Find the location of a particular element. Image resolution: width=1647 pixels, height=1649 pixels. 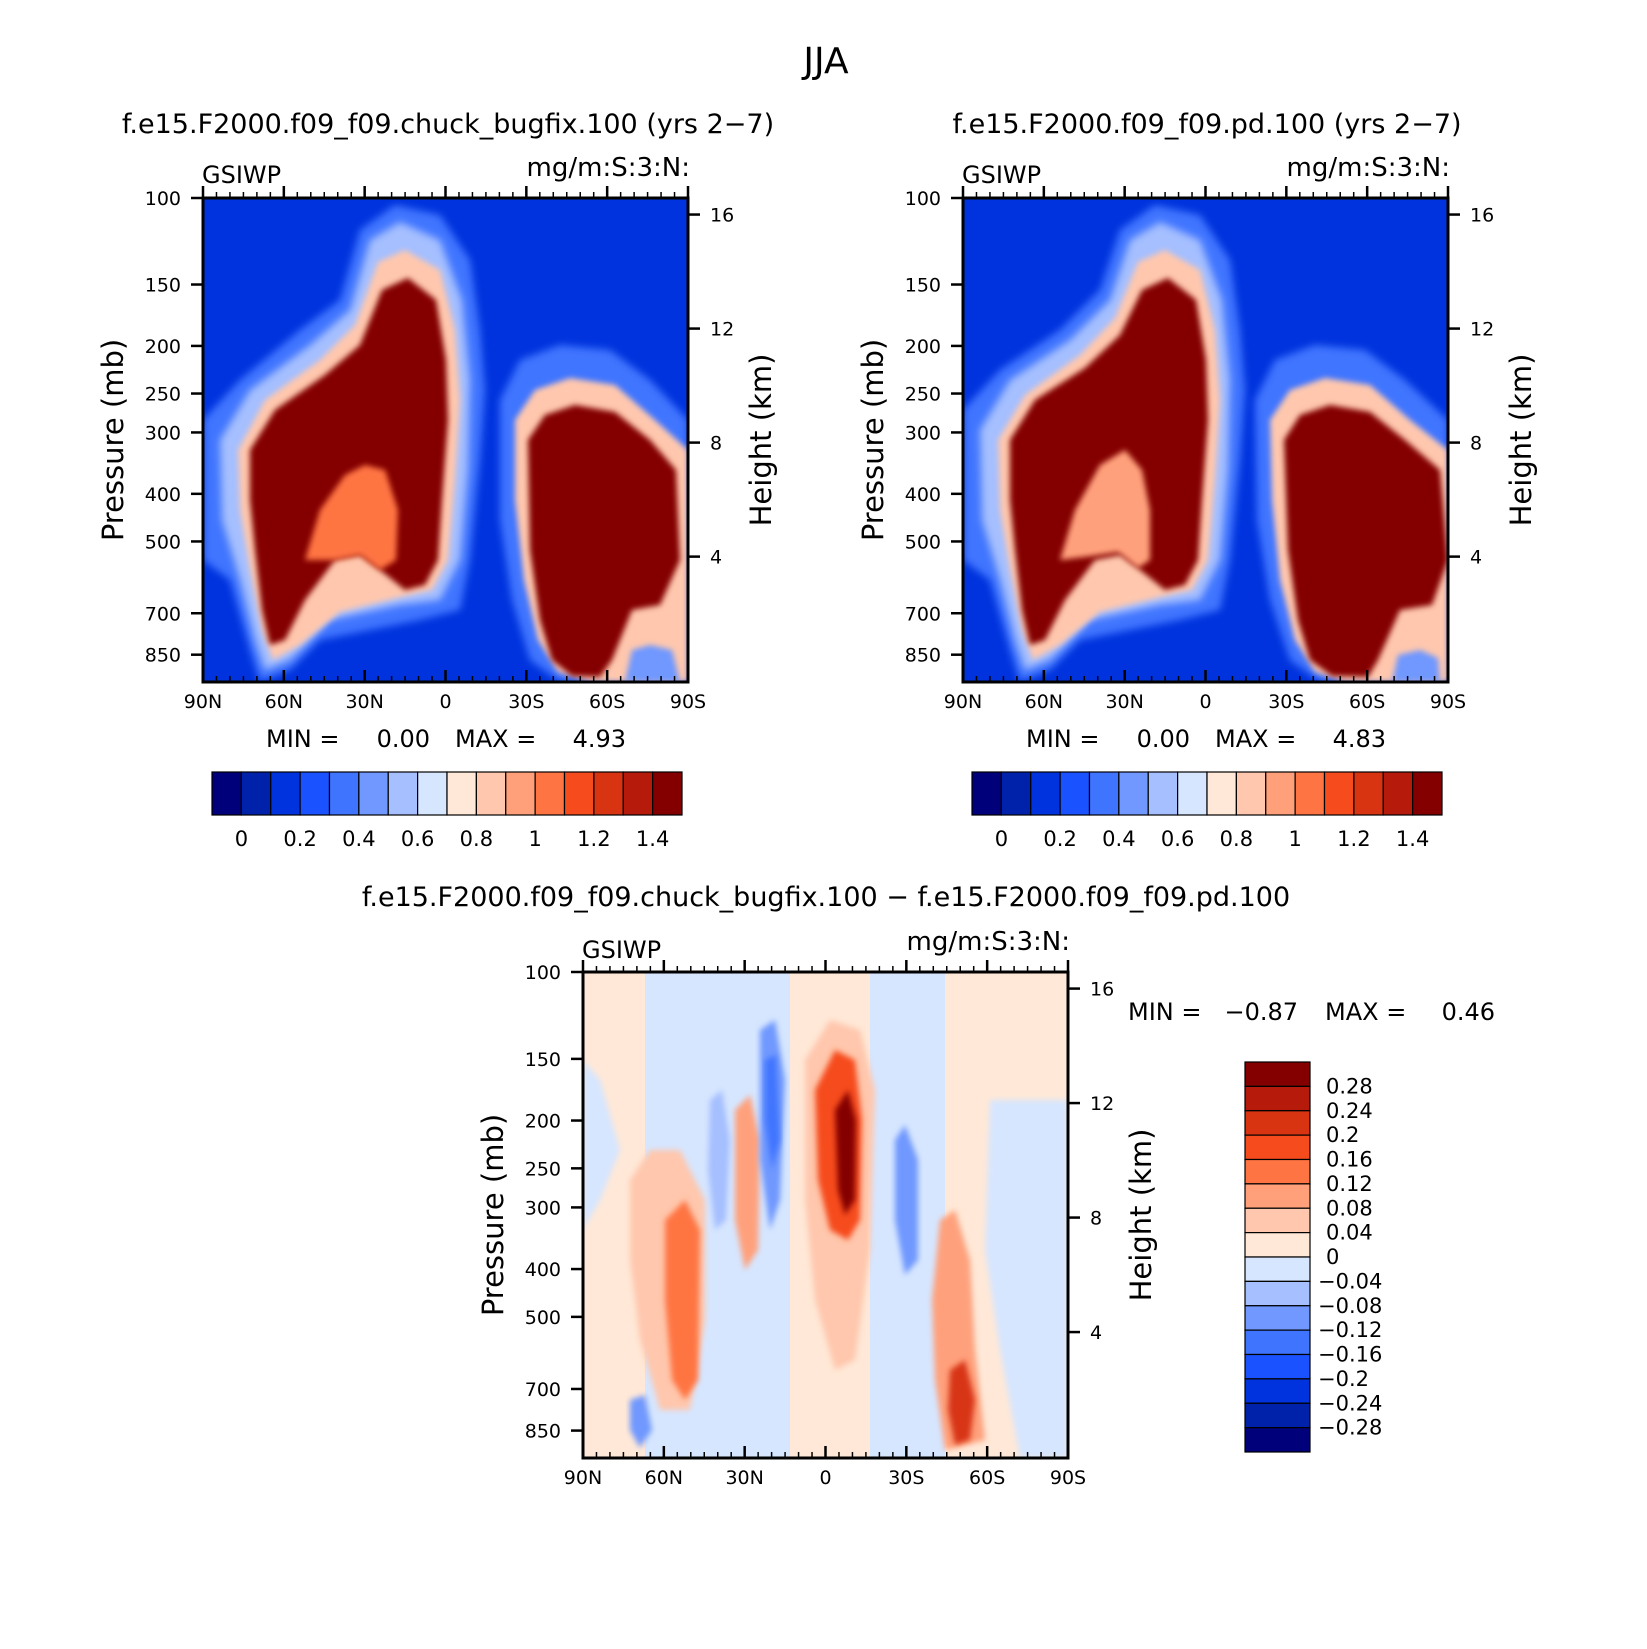

panel-title: f.e15.F2000.f09_f09.pd.100 (yrs 2−7) is located at coordinates (1206, 124).